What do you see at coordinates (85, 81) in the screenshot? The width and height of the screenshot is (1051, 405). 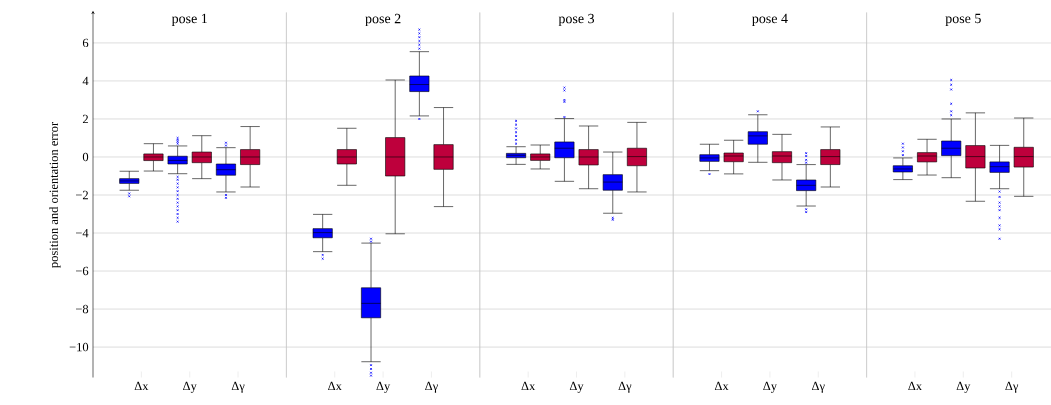 I see `y-tick-label: 4` at bounding box center [85, 81].